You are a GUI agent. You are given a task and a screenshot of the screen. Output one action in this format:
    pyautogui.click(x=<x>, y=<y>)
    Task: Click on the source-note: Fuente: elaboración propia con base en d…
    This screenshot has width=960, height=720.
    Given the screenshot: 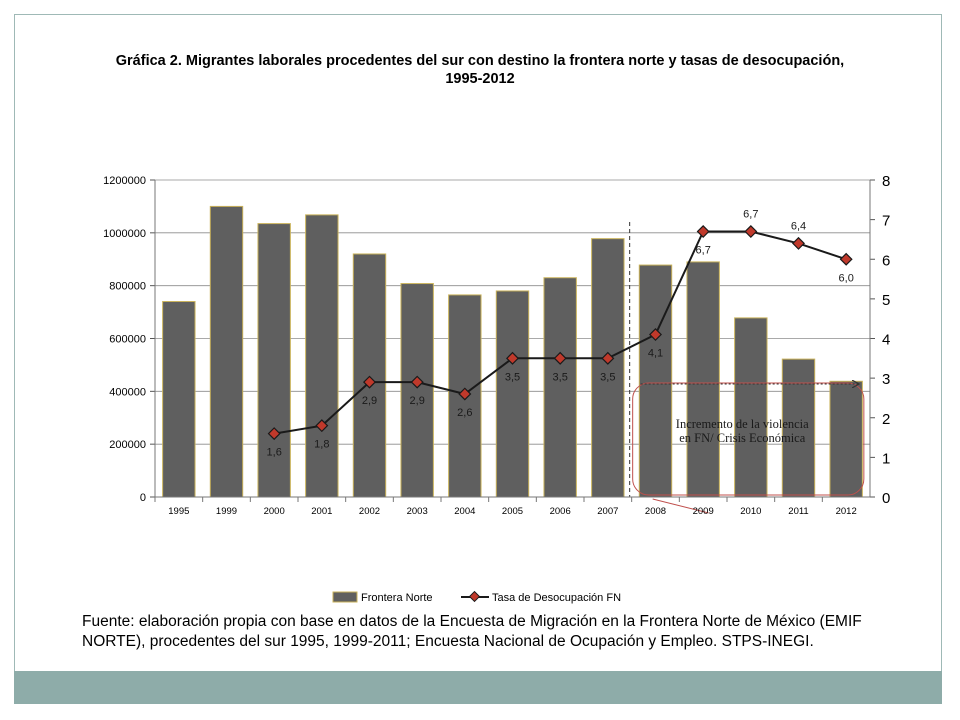 What is the action you would take?
    pyautogui.click(x=472, y=631)
    